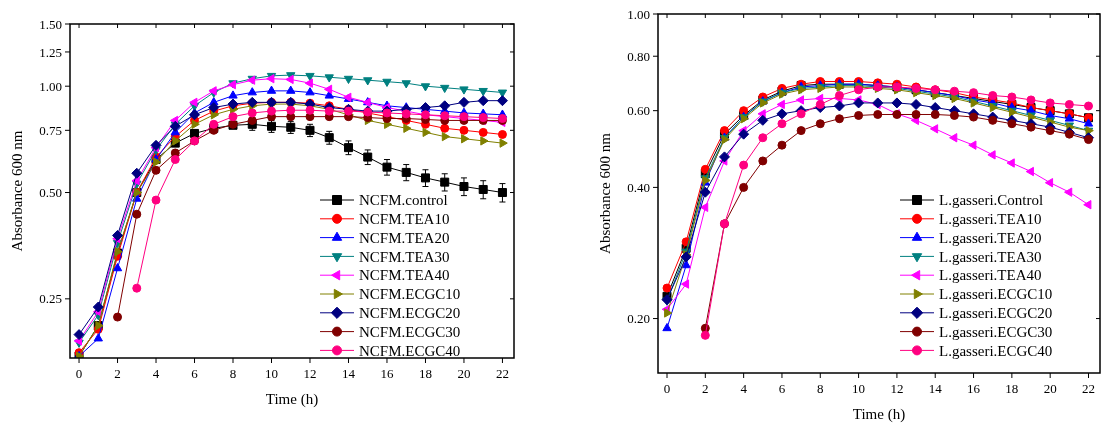 The image size is (1111, 439). What do you see at coordinates (990, 219) in the screenshot?
I see `legend-label: L.gasseri.TEA10` at bounding box center [990, 219].